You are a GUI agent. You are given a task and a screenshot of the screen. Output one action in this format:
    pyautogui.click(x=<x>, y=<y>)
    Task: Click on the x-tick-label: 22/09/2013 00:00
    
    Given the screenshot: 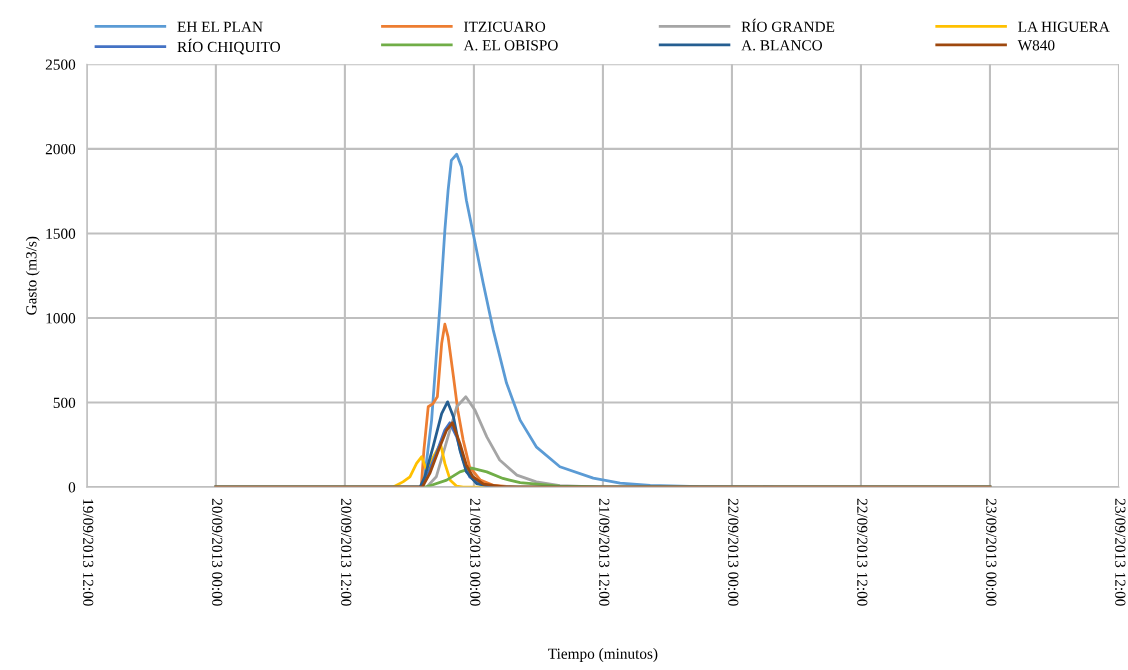 What is the action you would take?
    pyautogui.click(x=733, y=552)
    